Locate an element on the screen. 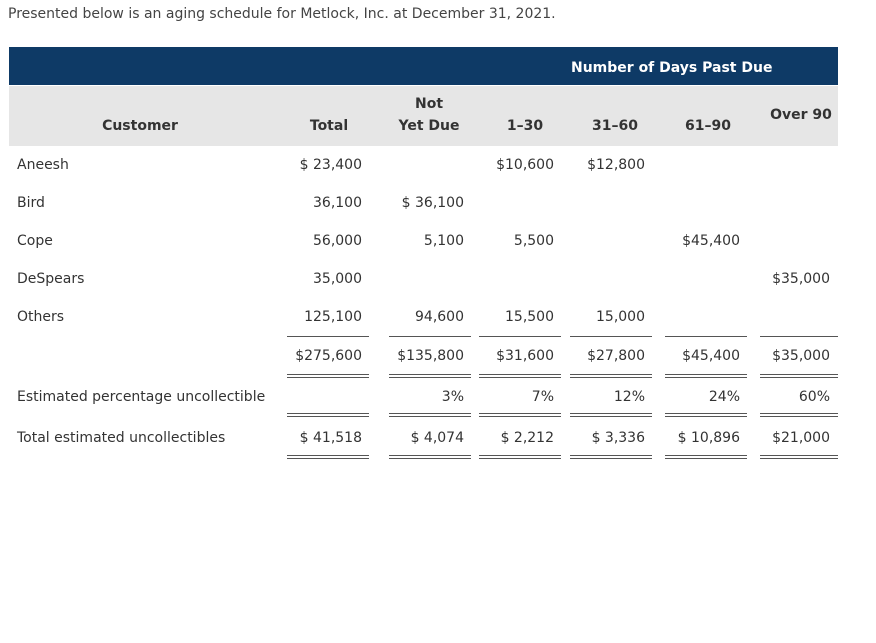  pct-1-30: 7% is located at coordinates (542, 397).